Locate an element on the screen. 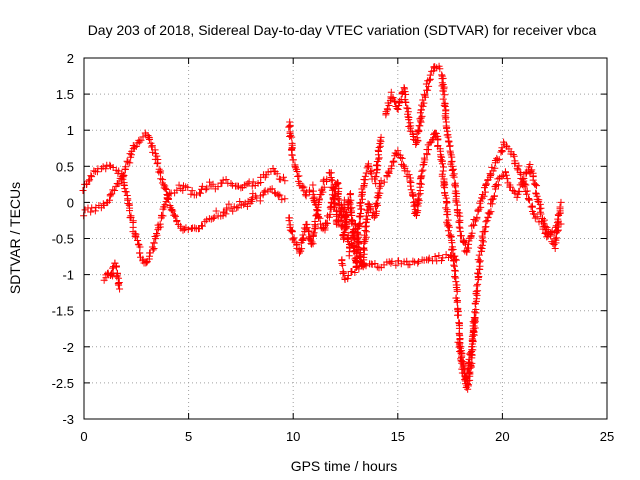  x-tick-label: 10 is located at coordinates (293, 436).